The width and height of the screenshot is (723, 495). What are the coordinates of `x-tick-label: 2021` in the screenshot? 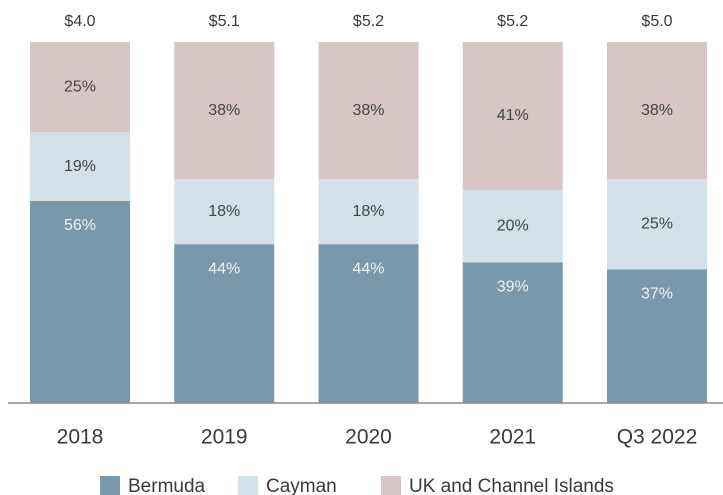 It's located at (512, 437).